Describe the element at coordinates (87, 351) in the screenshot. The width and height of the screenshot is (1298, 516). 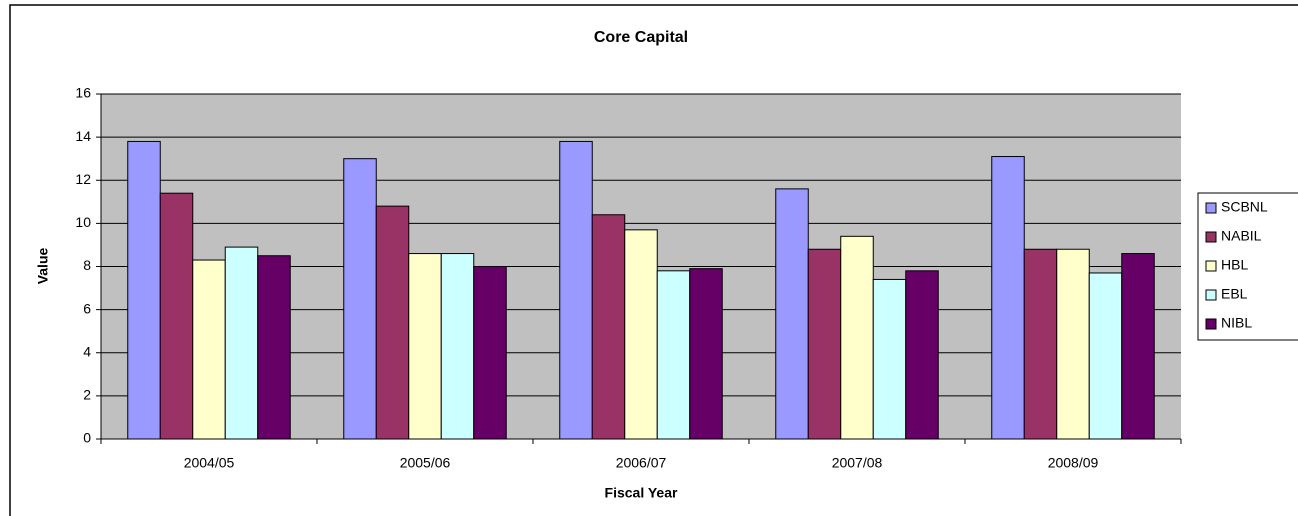
I see `y-tick-label: 4` at that location.